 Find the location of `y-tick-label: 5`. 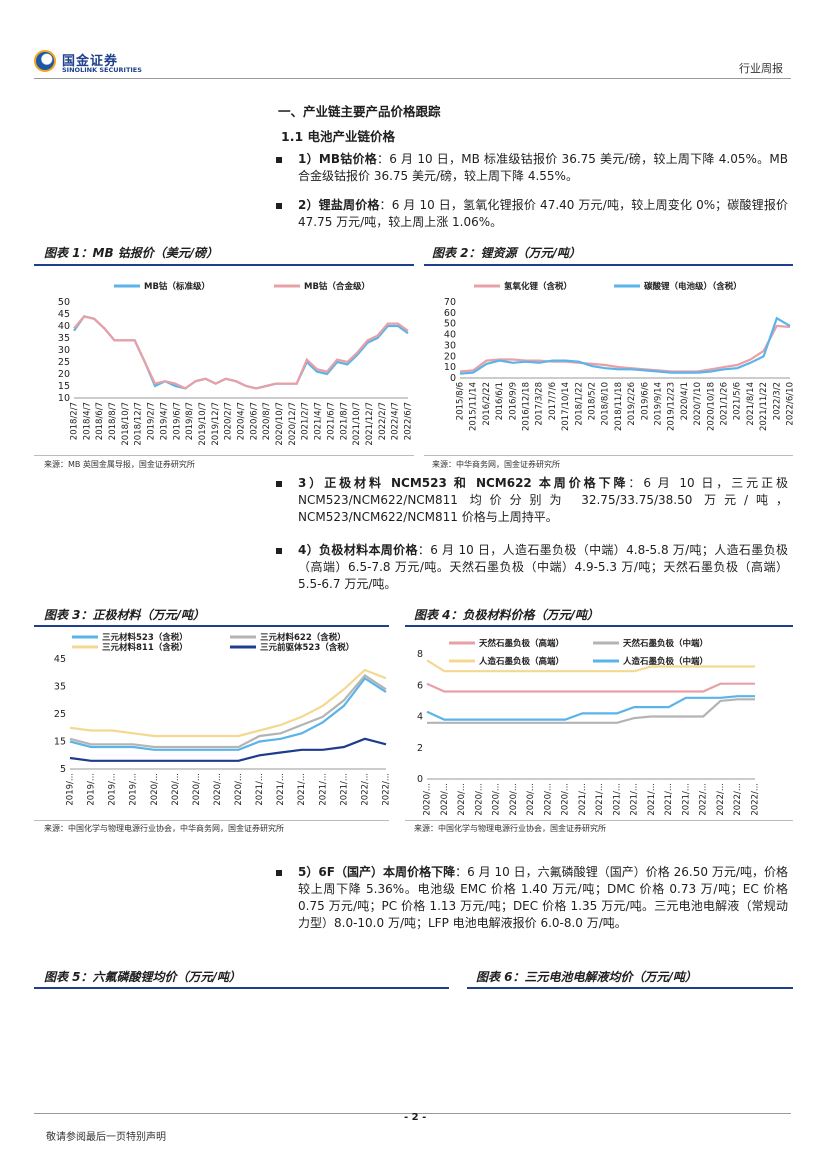

y-tick-label: 5 is located at coordinates (63, 769).